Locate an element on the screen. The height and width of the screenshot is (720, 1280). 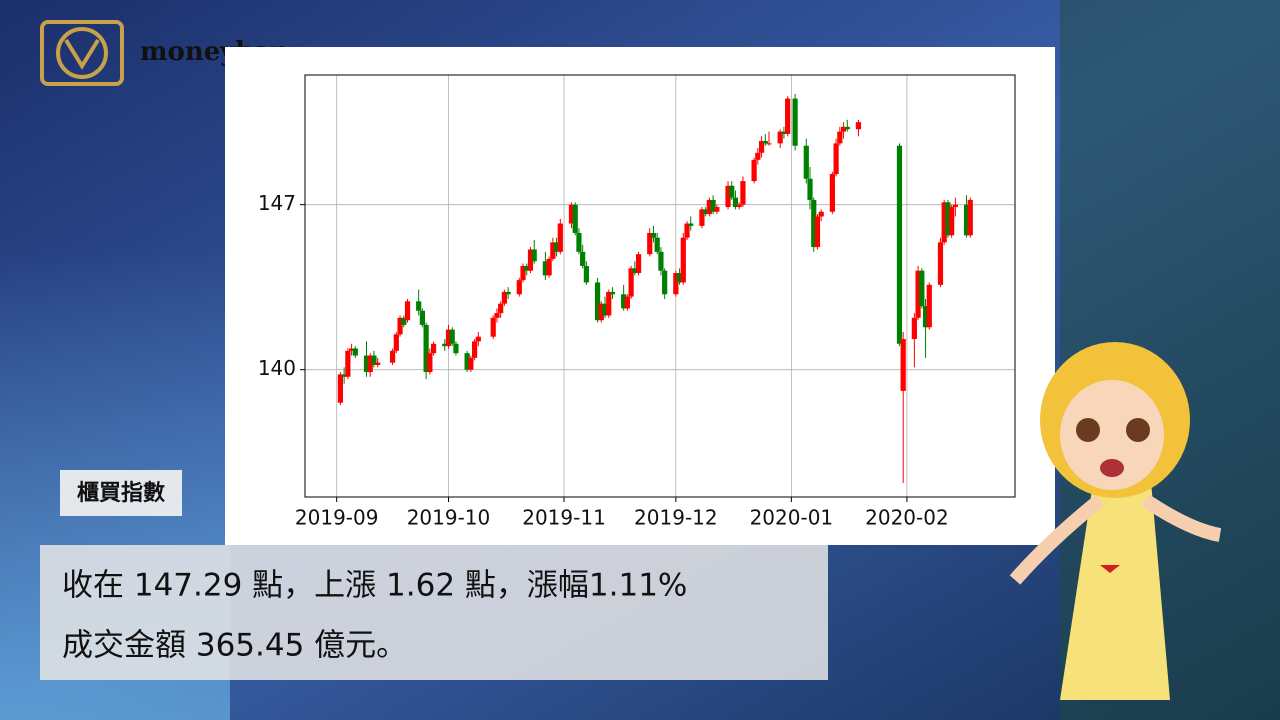
x-tick-label: 2019-10 is located at coordinates (449, 518).